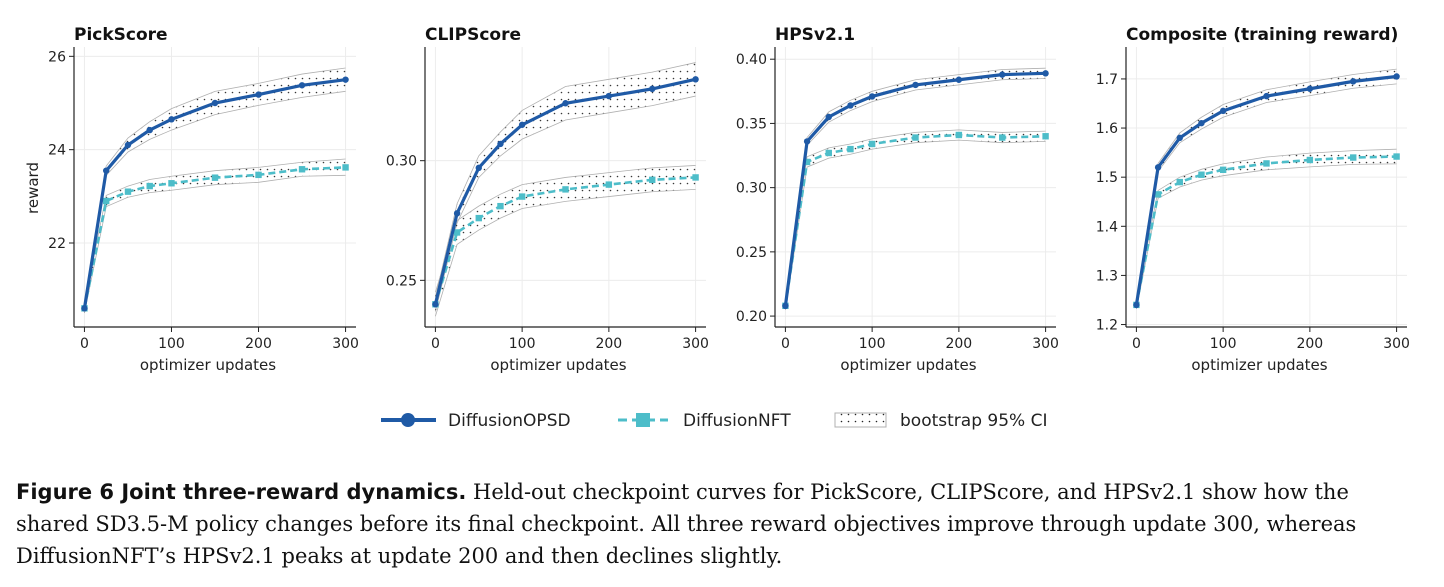 This screenshot has width=1444, height=587. I want to click on panel-title: PickScore, so click(121, 35).